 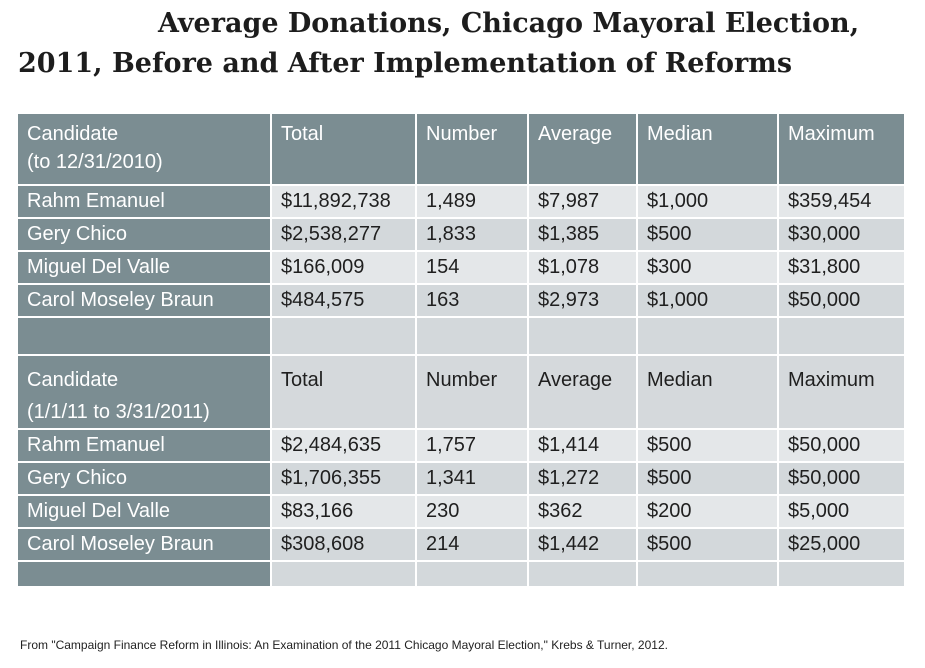 I want to click on header-period-label: (to 12/31/2010), so click(x=95, y=162).